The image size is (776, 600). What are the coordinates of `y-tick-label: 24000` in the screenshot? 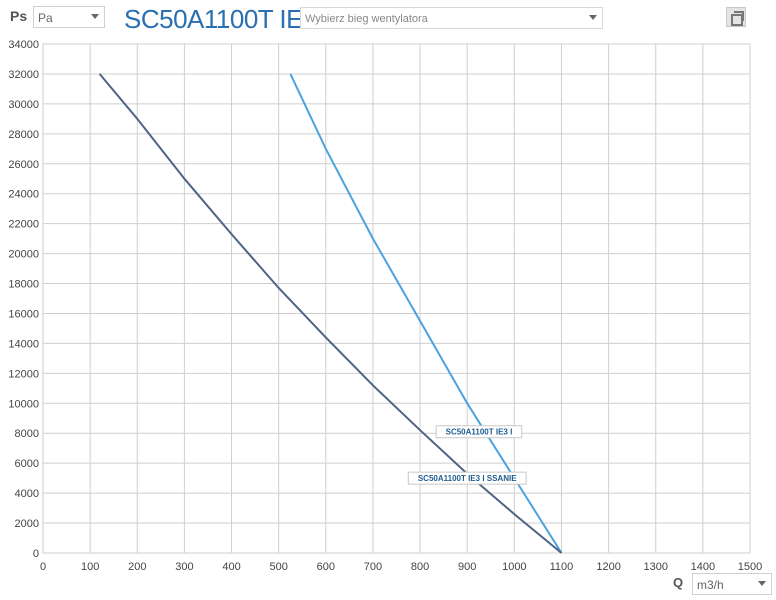 It's located at (23, 195).